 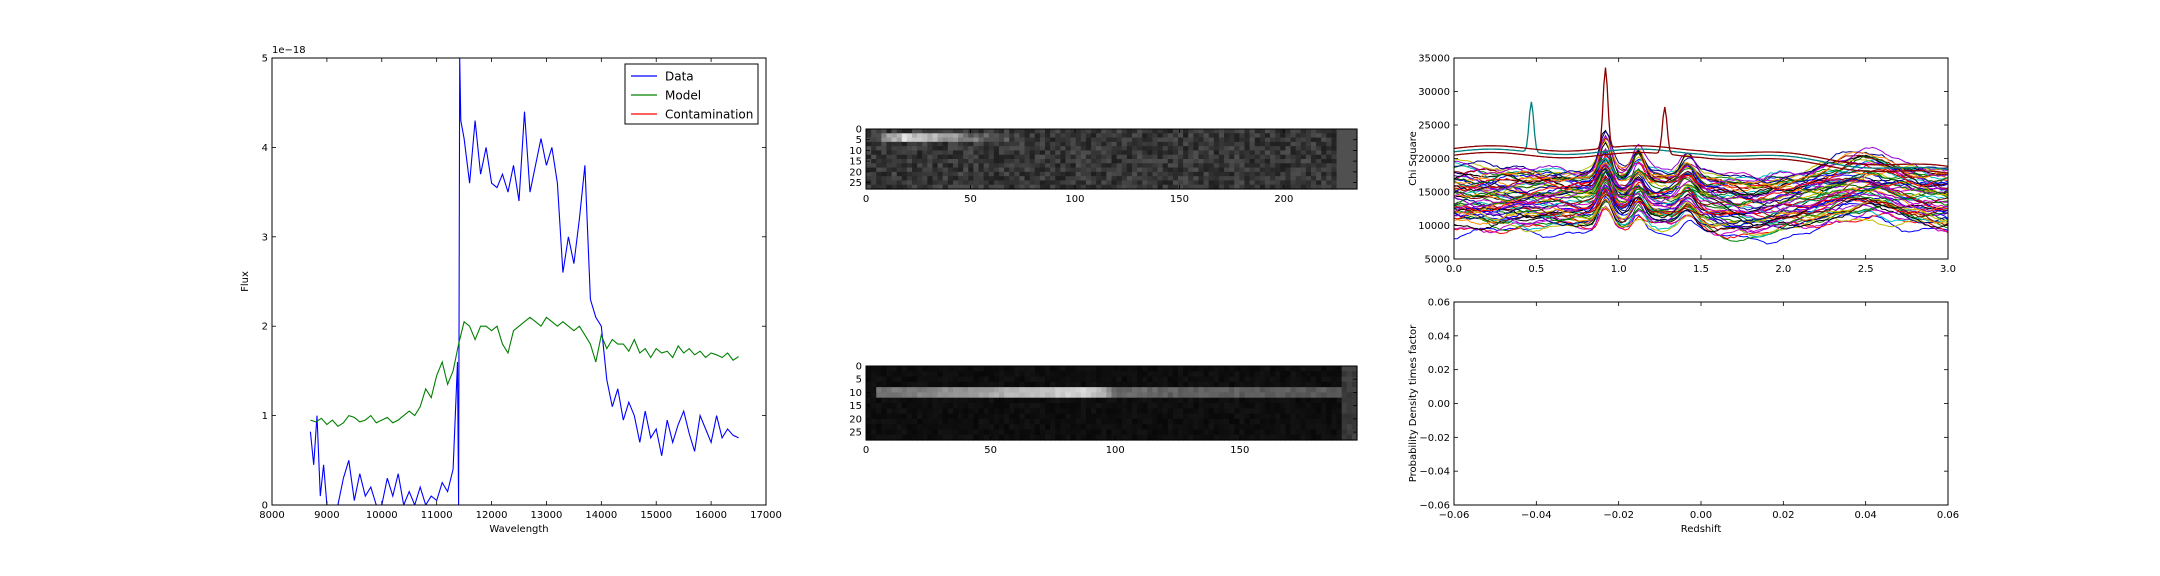 I want to click on chi-square-curve, so click(x=1701, y=183).